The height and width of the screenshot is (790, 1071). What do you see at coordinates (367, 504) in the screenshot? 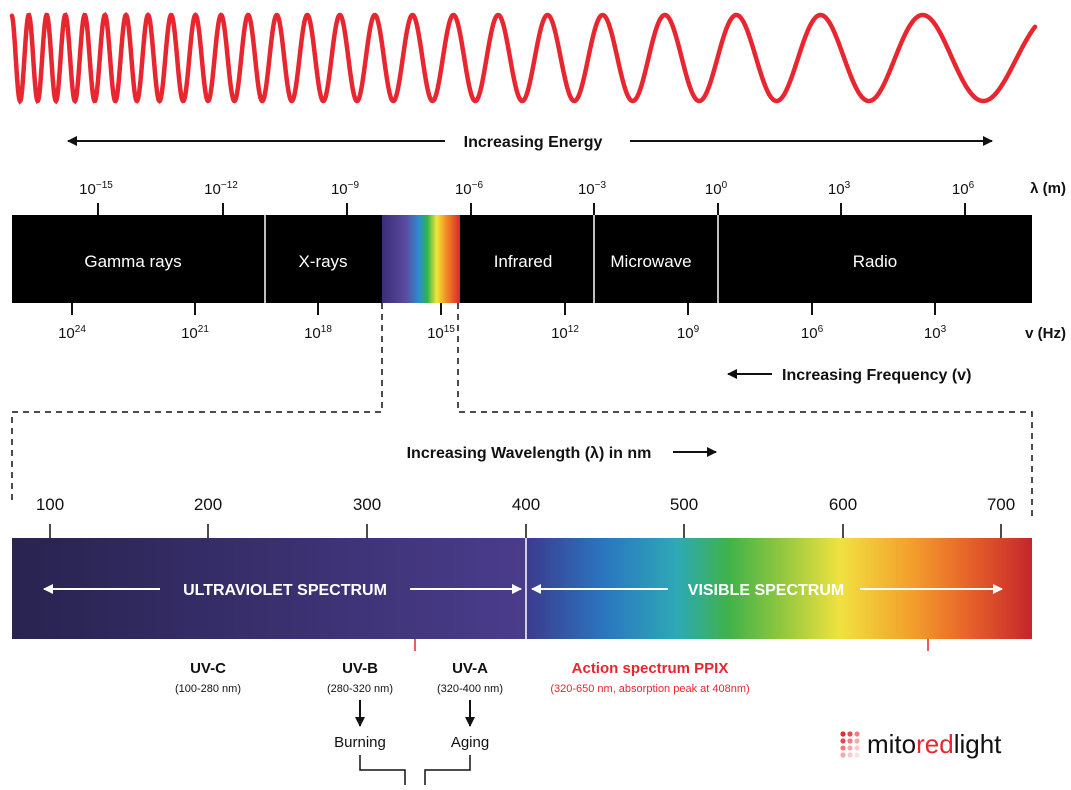
I see `nm-tick-label: 300` at bounding box center [367, 504].